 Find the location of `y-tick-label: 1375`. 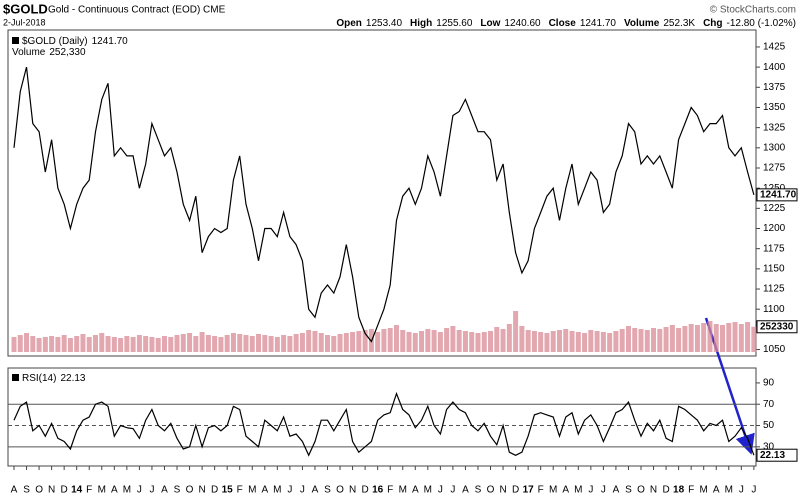

y-tick-label: 1375 is located at coordinates (774, 87).